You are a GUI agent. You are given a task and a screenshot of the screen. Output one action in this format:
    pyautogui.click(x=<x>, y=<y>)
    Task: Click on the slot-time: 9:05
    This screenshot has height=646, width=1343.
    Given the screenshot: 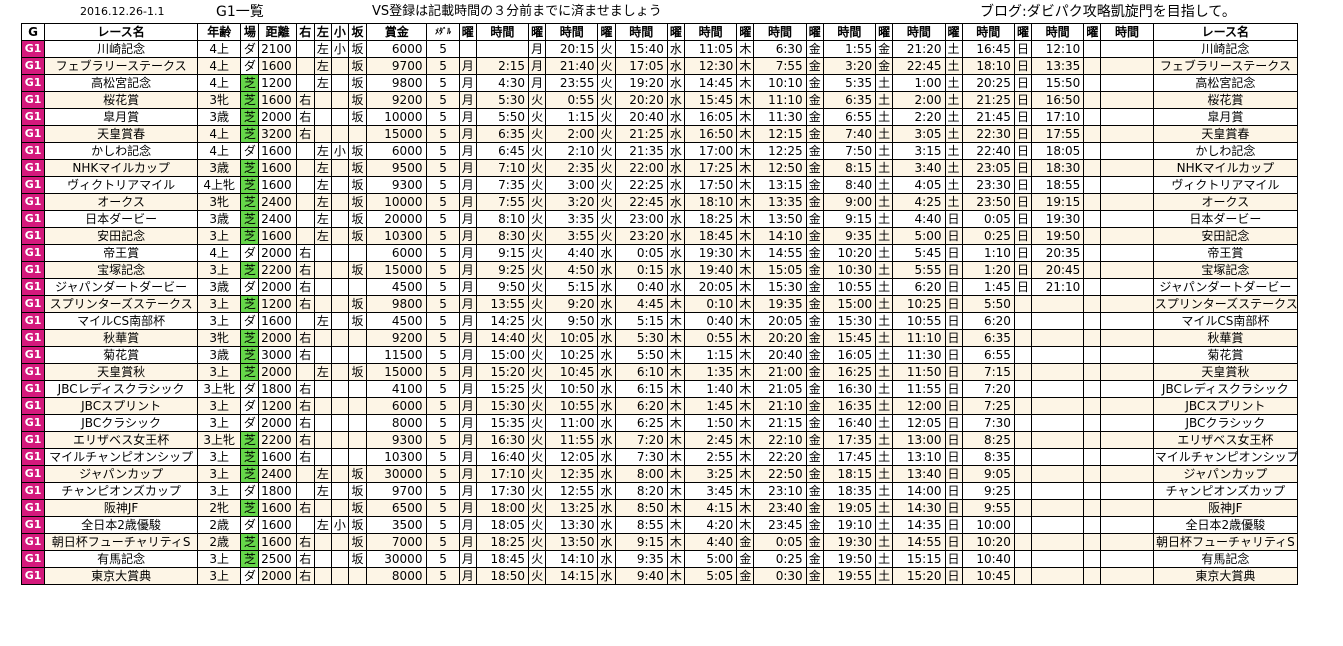 What is the action you would take?
    pyautogui.click(x=988, y=474)
    